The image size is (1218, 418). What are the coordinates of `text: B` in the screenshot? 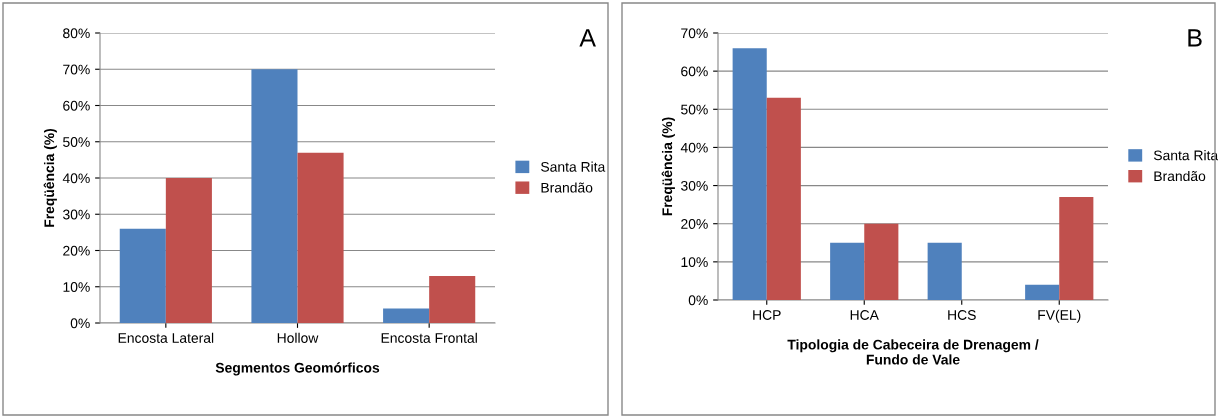 It's located at (1195, 38).